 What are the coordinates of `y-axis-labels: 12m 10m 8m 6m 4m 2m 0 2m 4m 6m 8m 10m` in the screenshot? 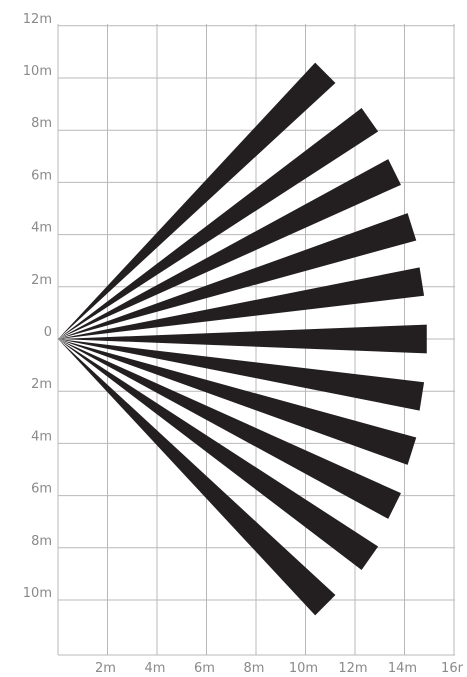 It's located at (37, 306).